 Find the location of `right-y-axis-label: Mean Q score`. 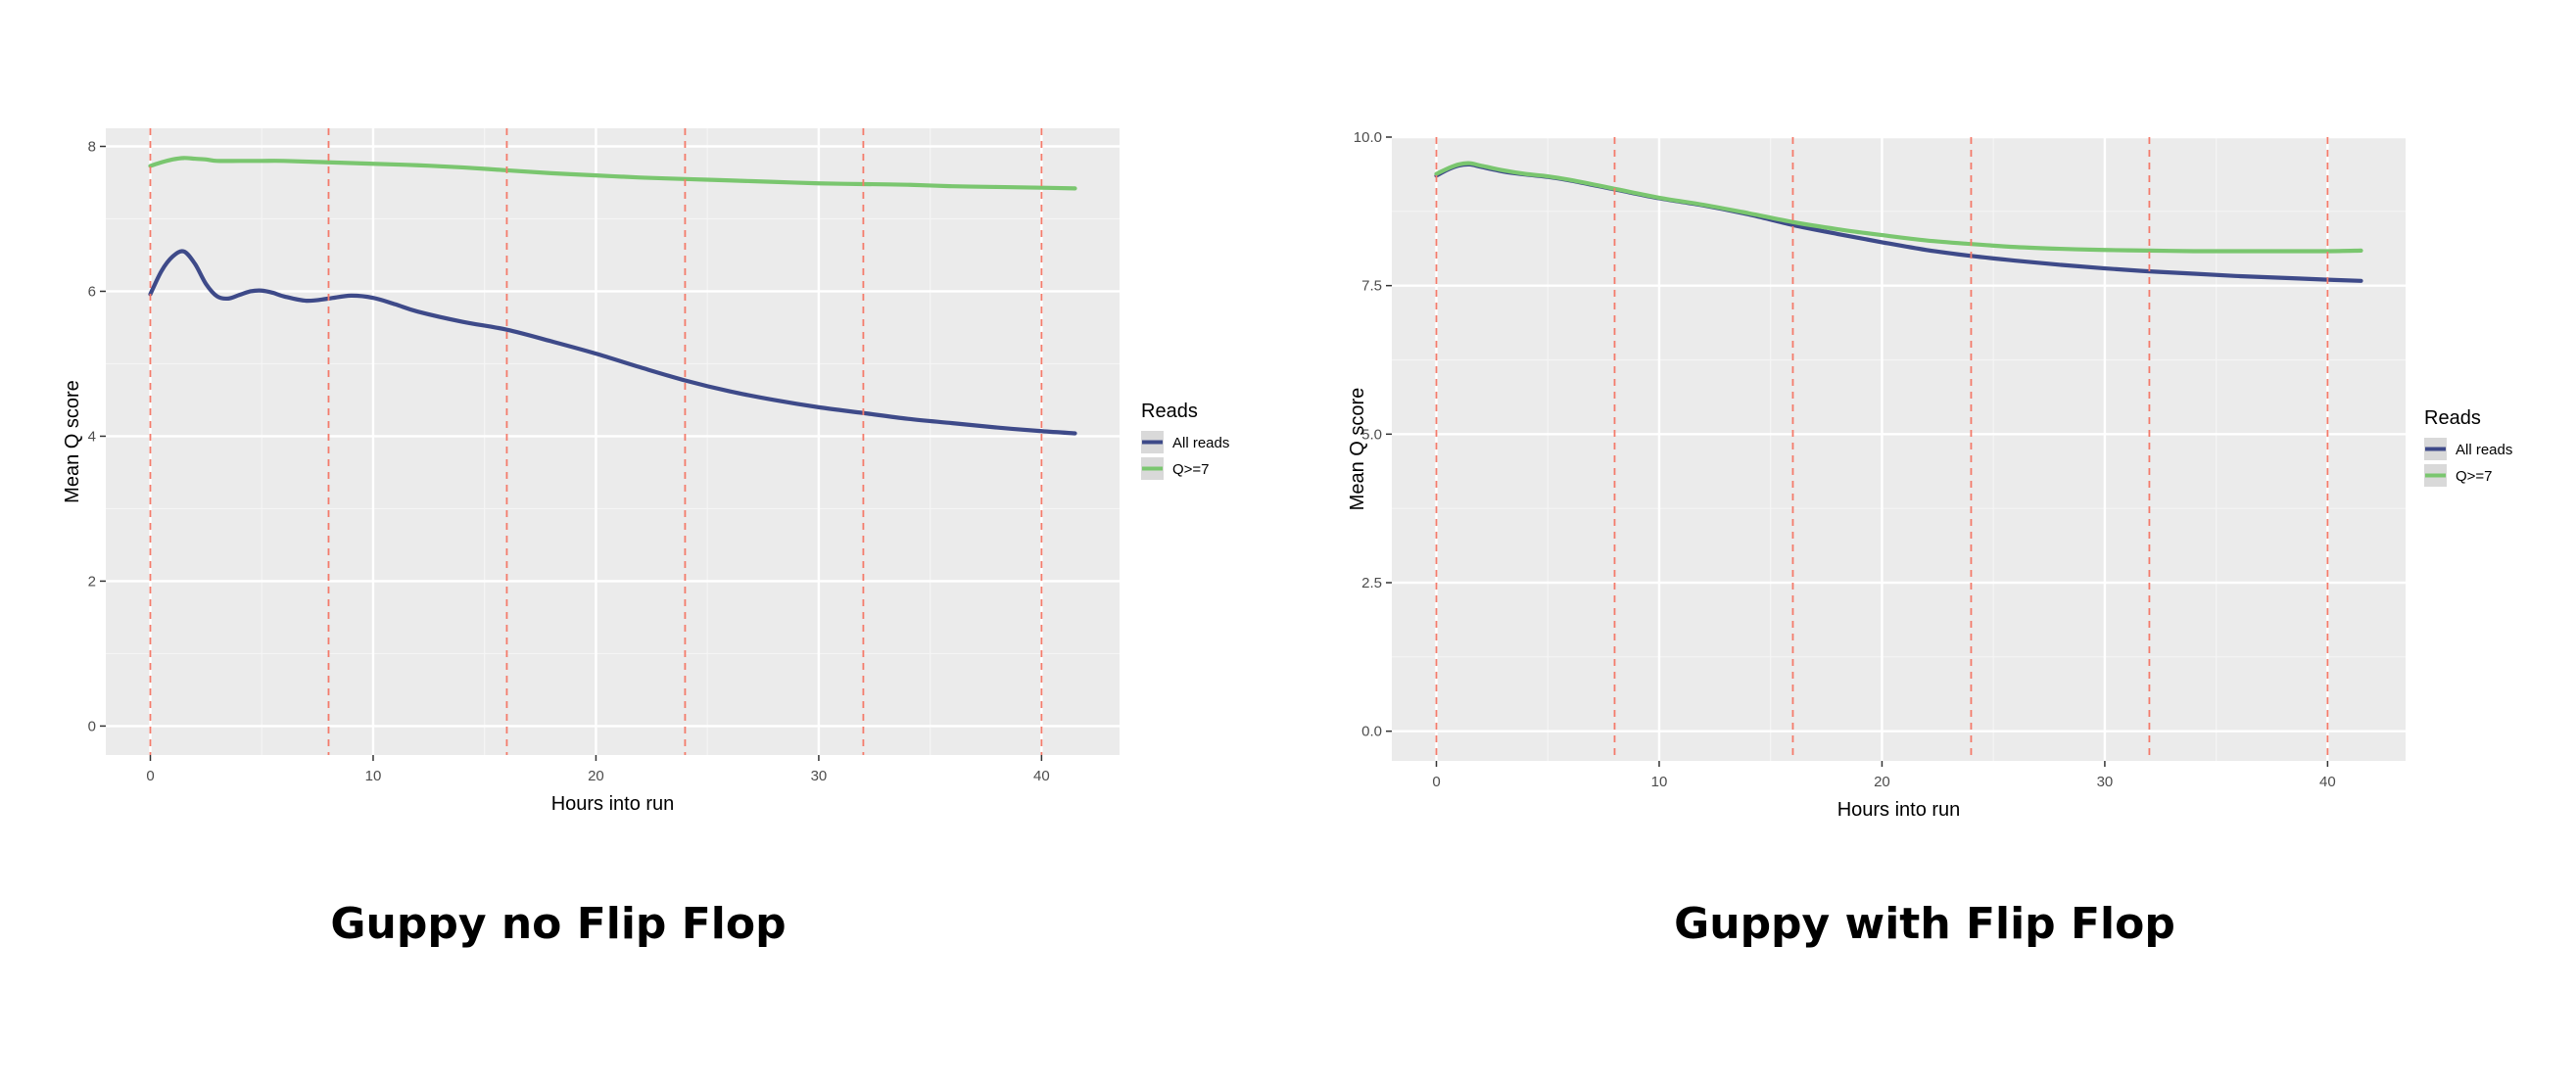

right-y-axis-label: Mean Q score is located at coordinates (1358, 449).